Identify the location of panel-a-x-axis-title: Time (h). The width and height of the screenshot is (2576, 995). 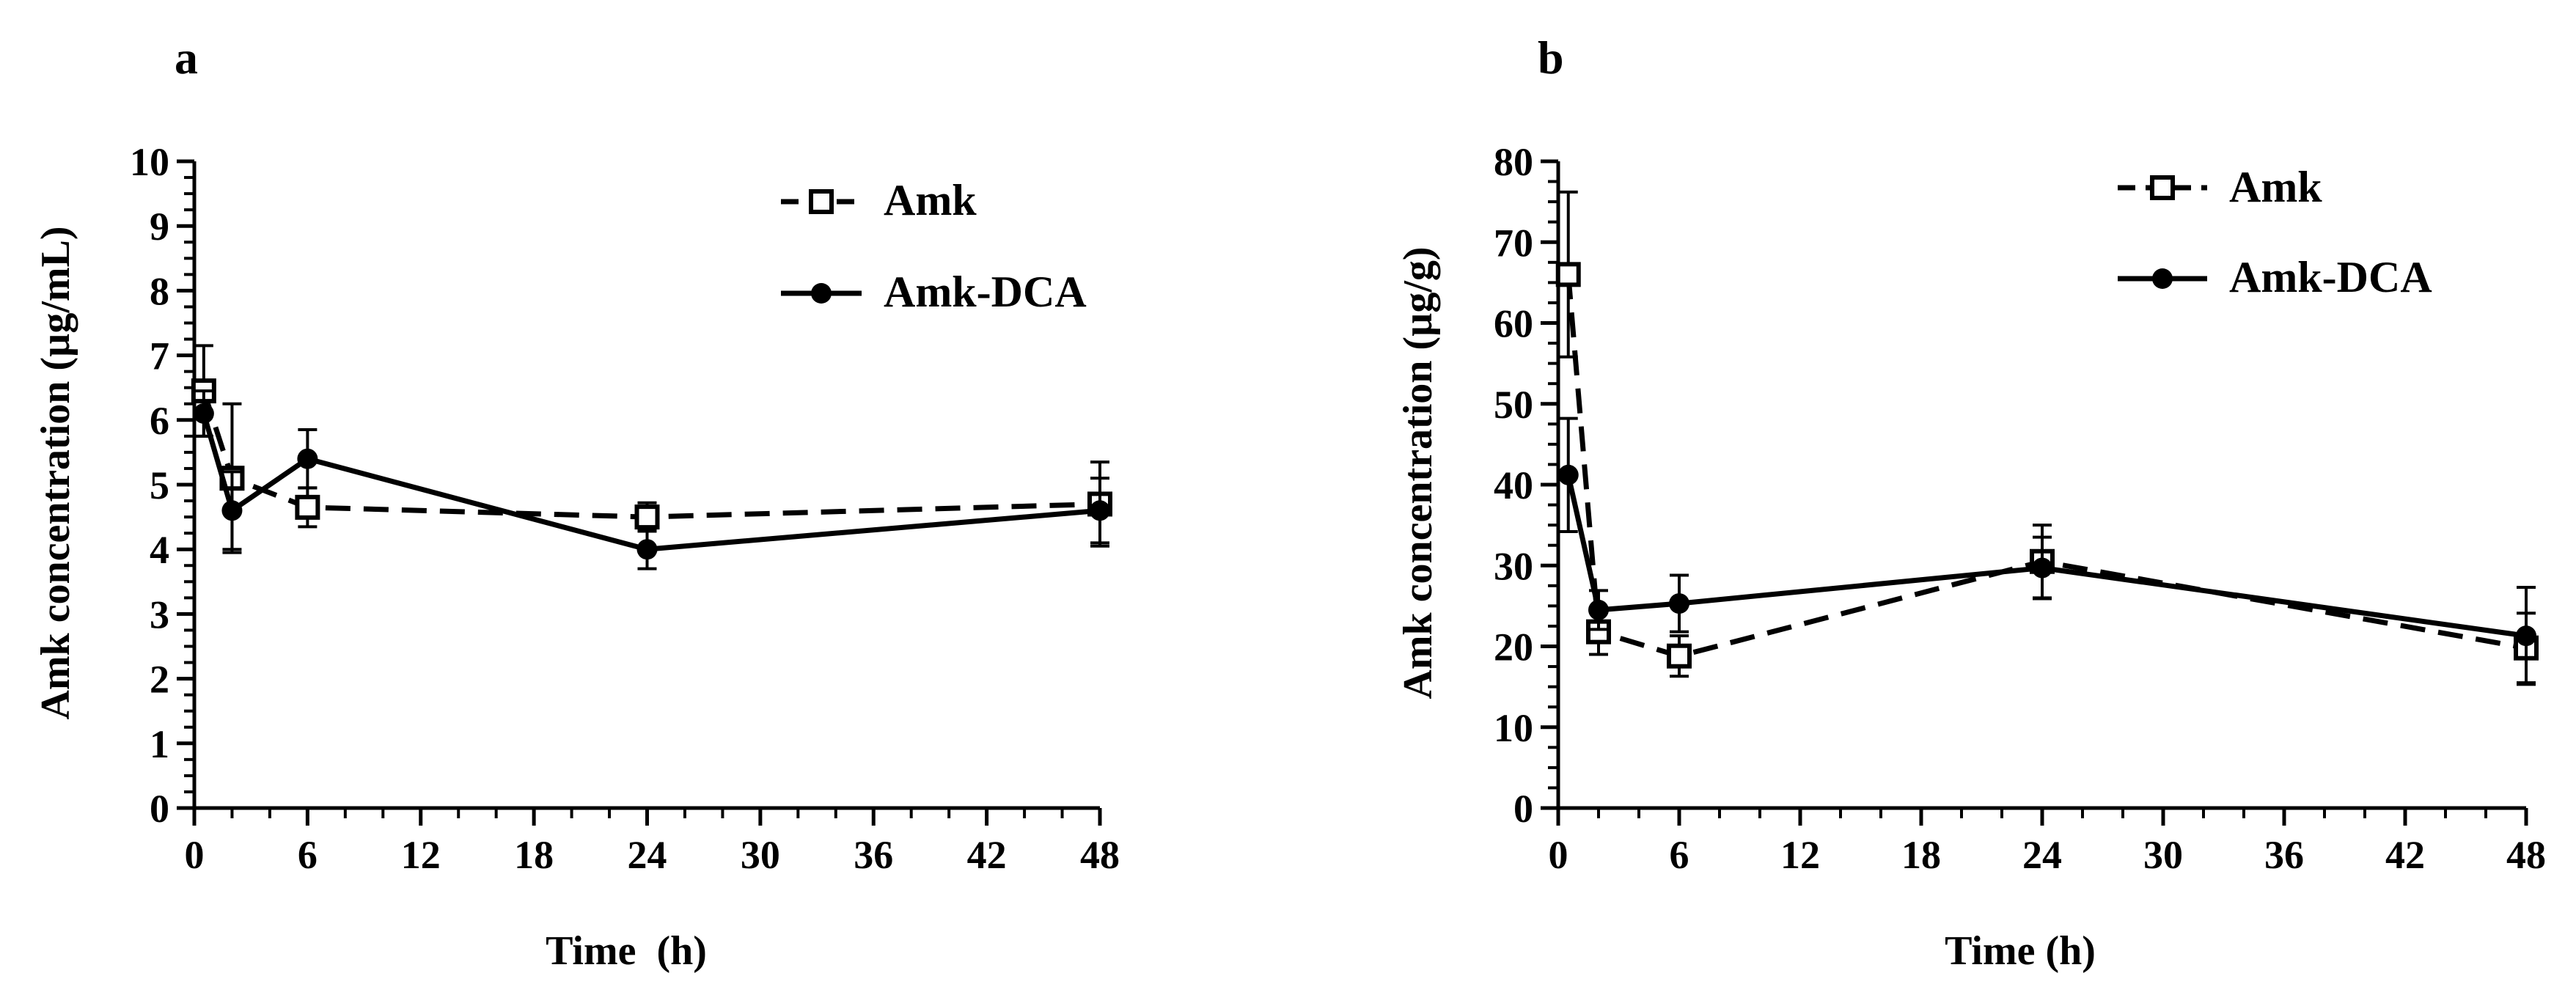
(627, 951).